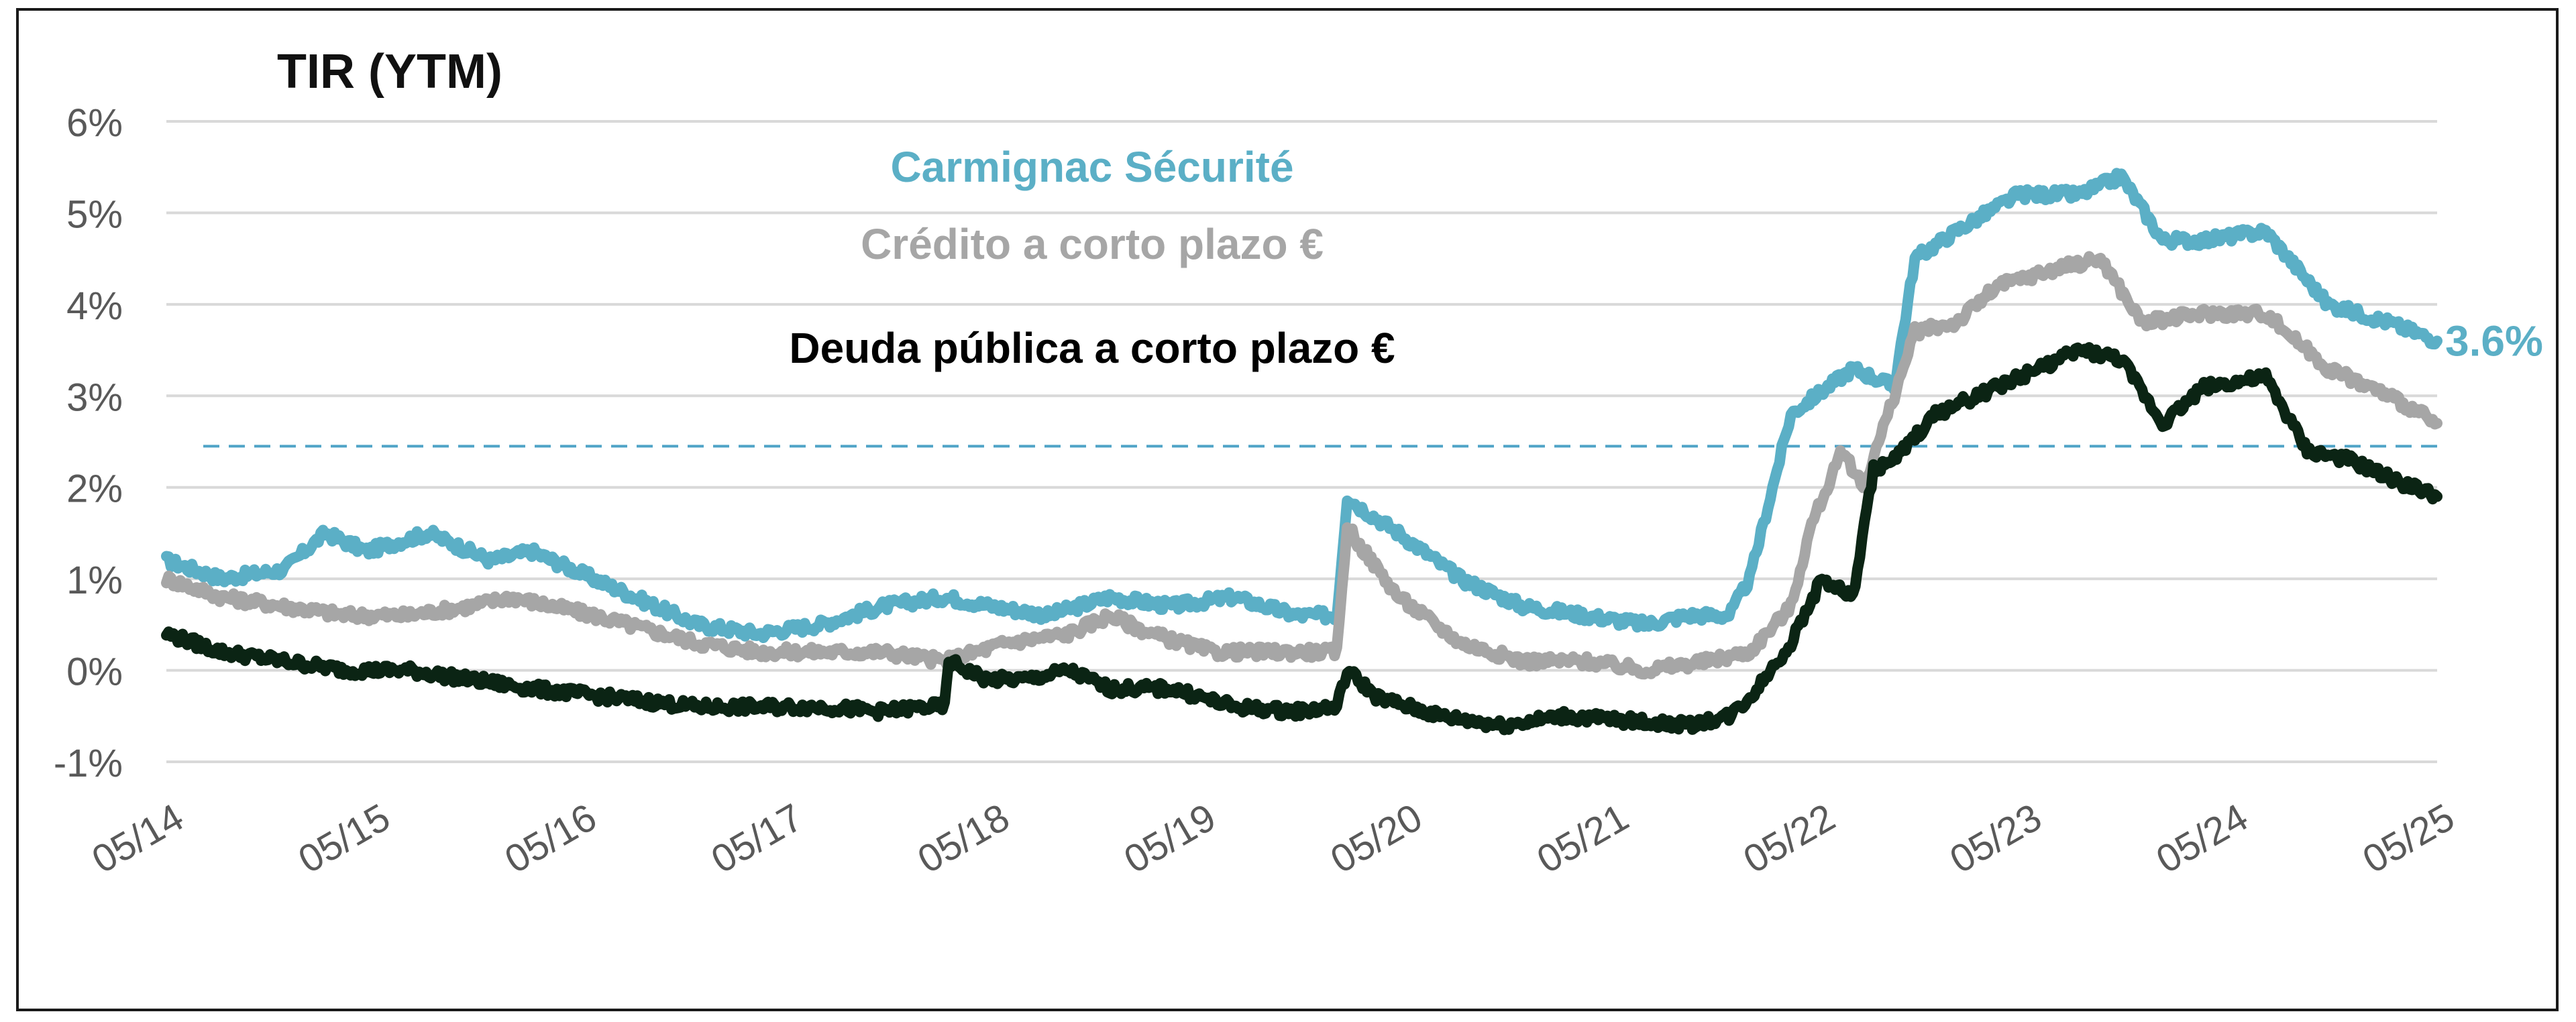 Image resolution: width=2576 pixels, height=1022 pixels. I want to click on y-tick-label: 3%, so click(94, 397).